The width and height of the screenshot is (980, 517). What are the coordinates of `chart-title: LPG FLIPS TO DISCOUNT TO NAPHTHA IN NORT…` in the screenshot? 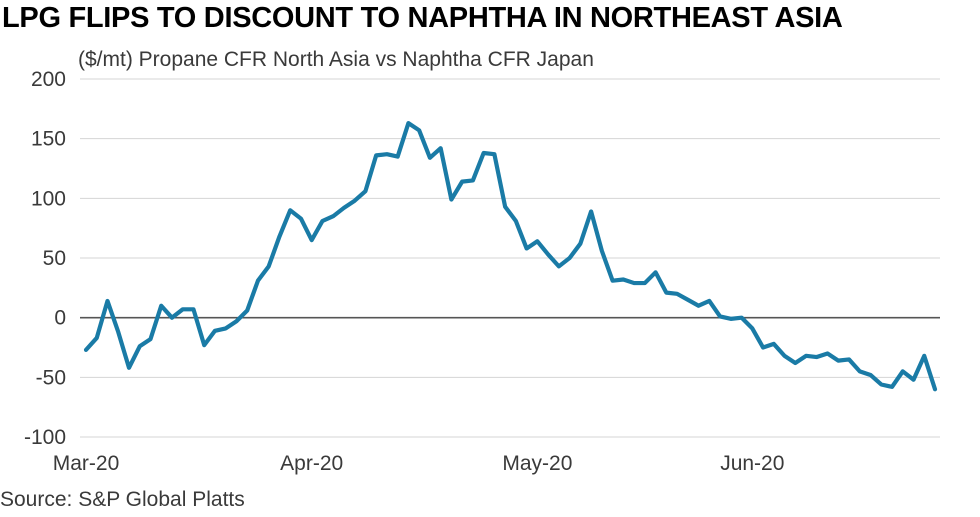 It's located at (422, 18).